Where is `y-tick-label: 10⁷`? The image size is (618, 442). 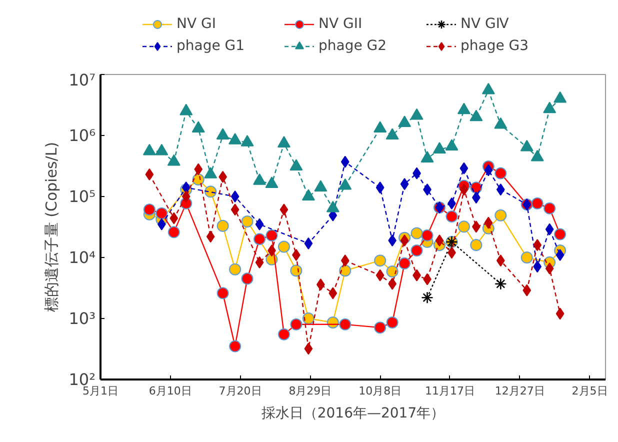 y-tick-label: 10⁷ is located at coordinates (82, 80).